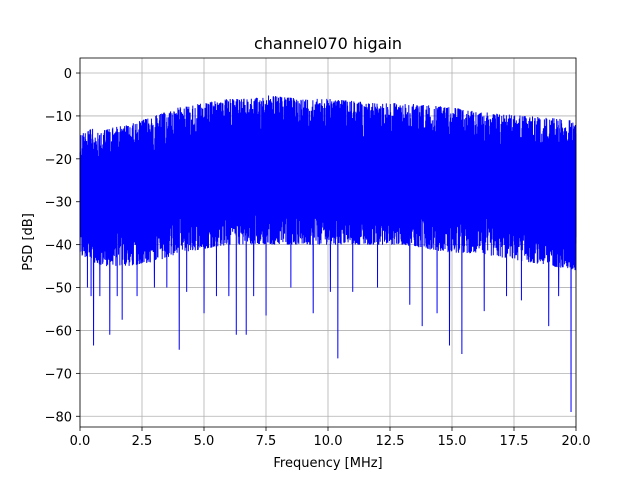  Describe the element at coordinates (452, 441) in the screenshot. I see `x-tick-label: 15.0` at that location.